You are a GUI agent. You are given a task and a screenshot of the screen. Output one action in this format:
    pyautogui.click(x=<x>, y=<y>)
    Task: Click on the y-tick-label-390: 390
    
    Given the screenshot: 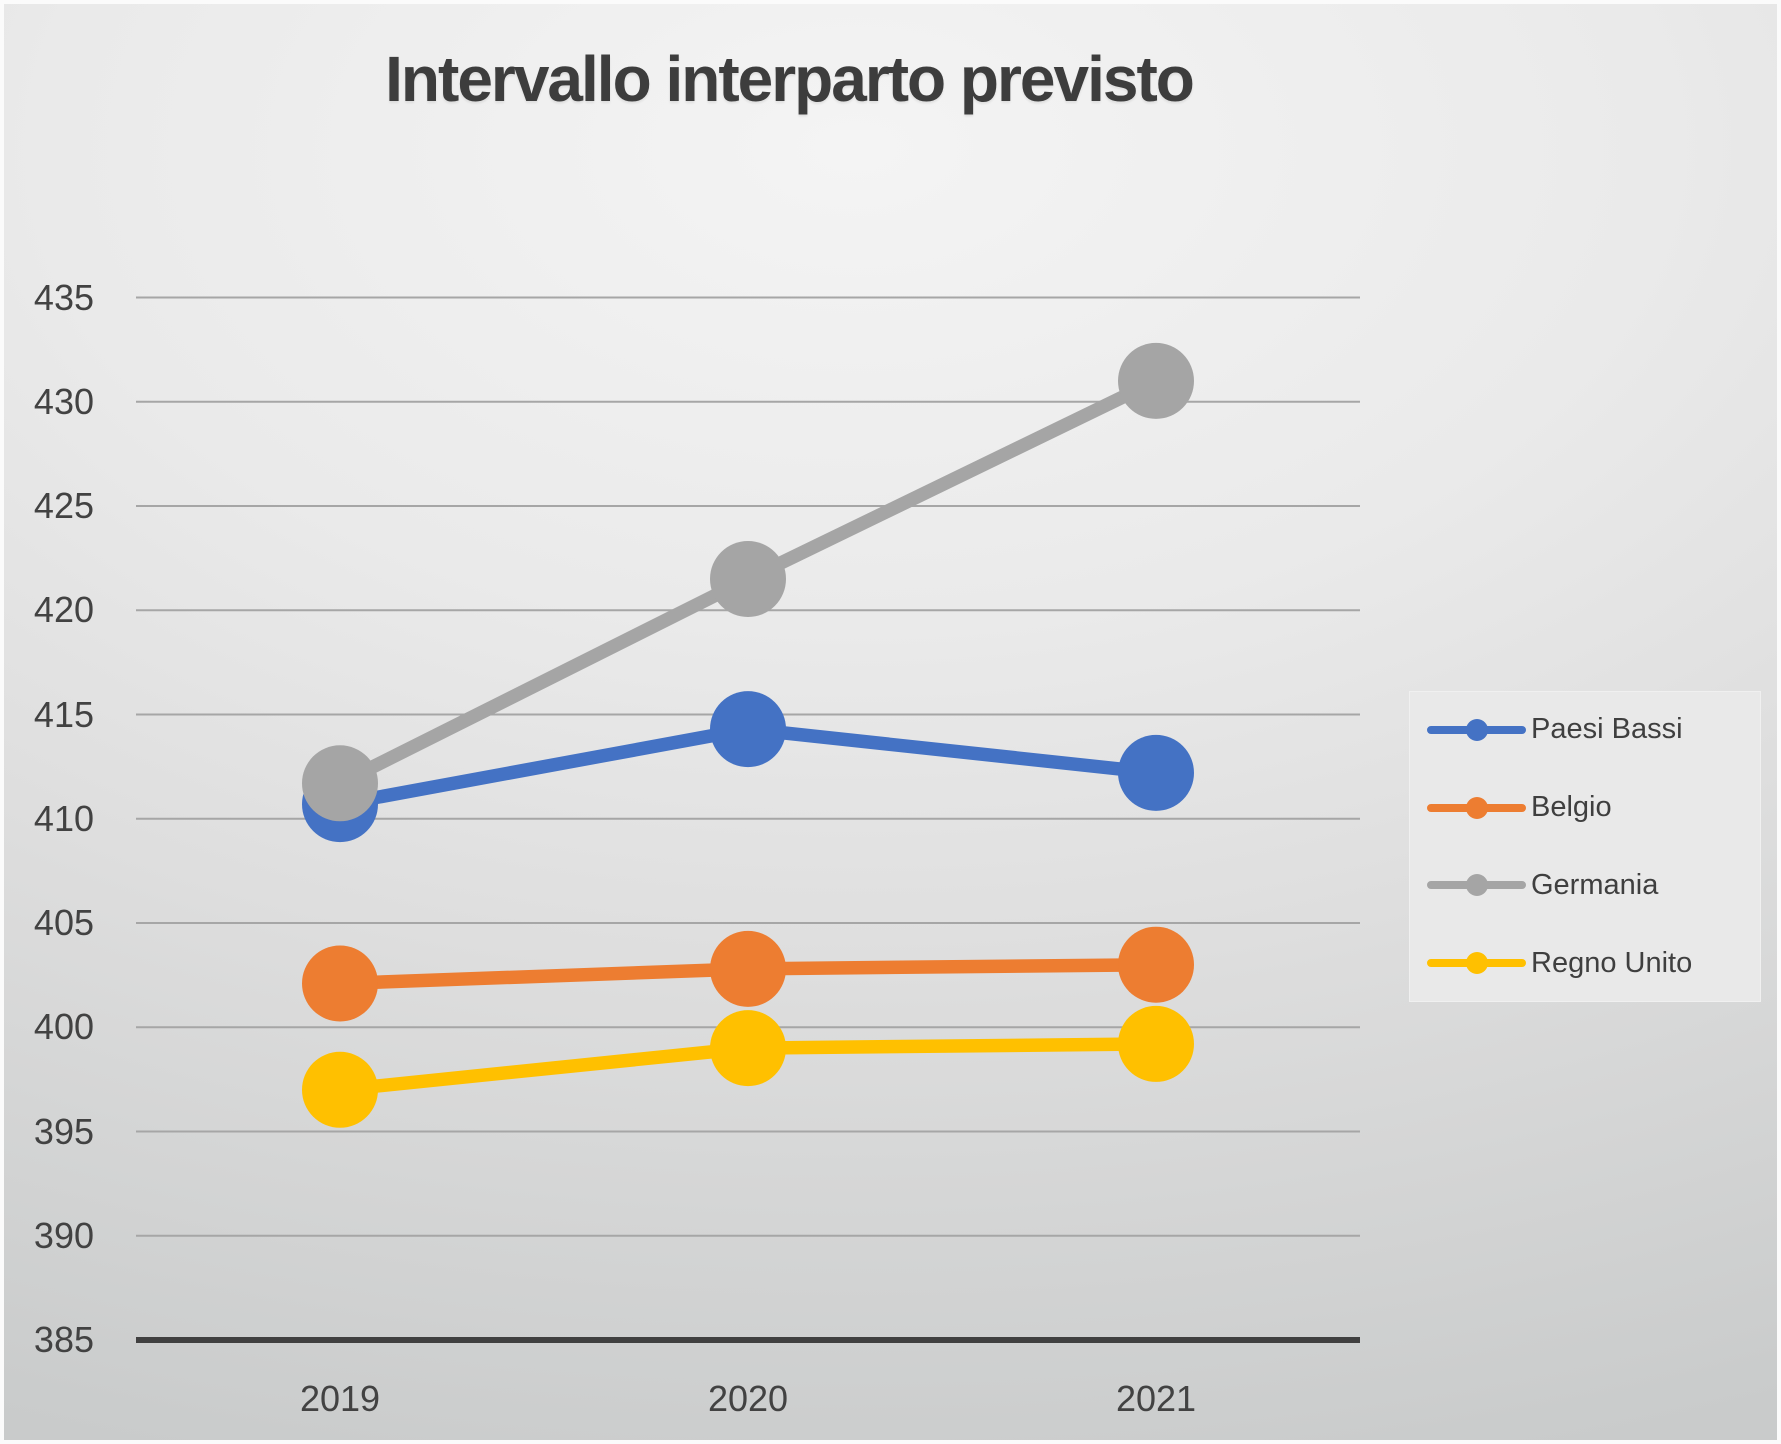 What is the action you would take?
    pyautogui.click(x=63, y=1235)
    